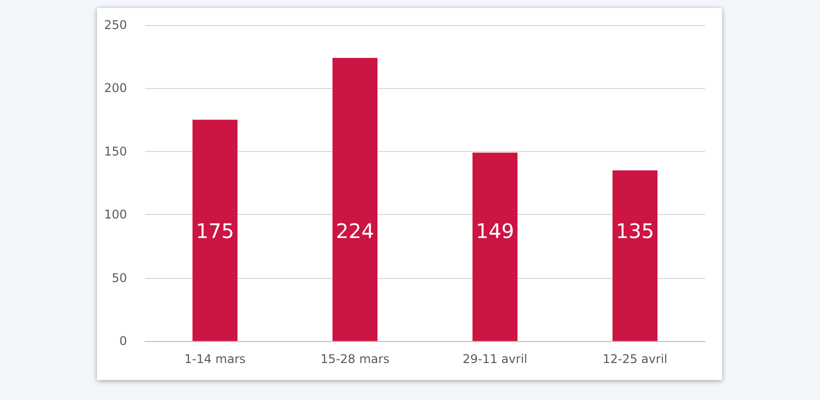 This screenshot has height=400, width=820. What do you see at coordinates (495, 231) in the screenshot?
I see `data-label: 149` at bounding box center [495, 231].